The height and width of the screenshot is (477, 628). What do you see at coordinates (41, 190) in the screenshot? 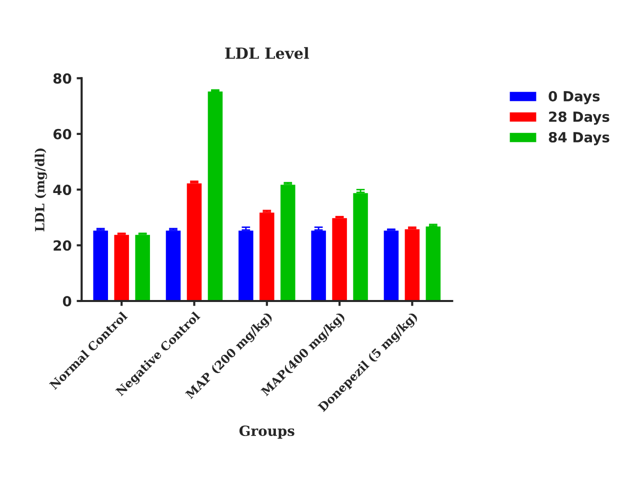
I see `y-axis-title: LDL (mg/dl)` at bounding box center [41, 190].